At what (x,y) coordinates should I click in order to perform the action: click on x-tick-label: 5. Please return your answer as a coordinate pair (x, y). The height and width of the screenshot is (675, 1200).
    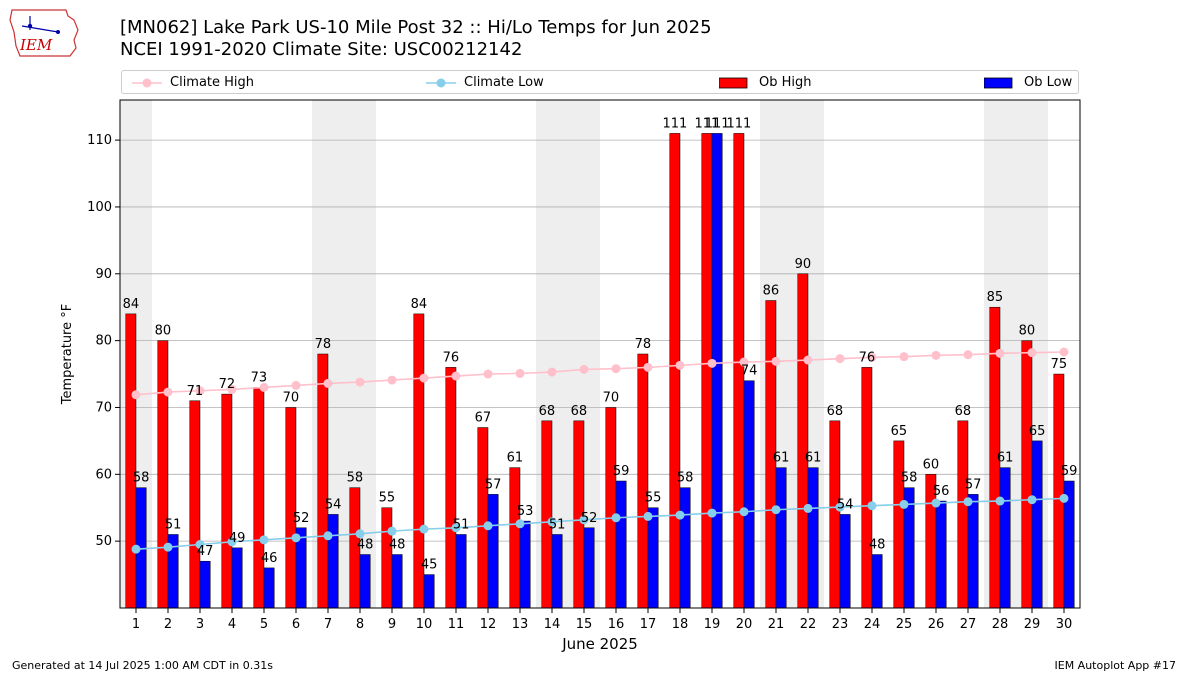
    Looking at the image, I should click on (264, 624).